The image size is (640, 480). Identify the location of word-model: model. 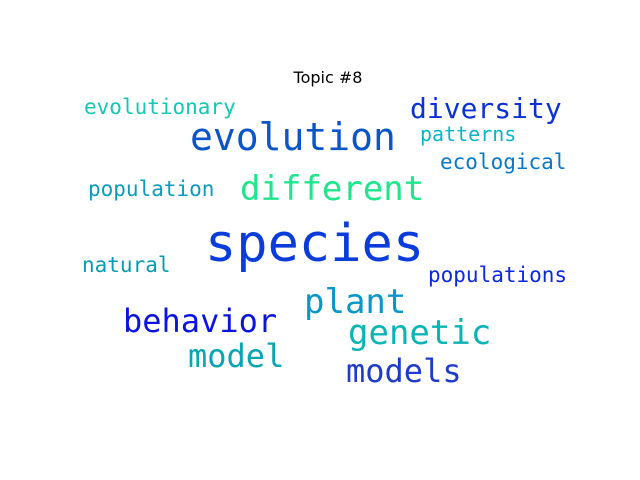
(236, 356).